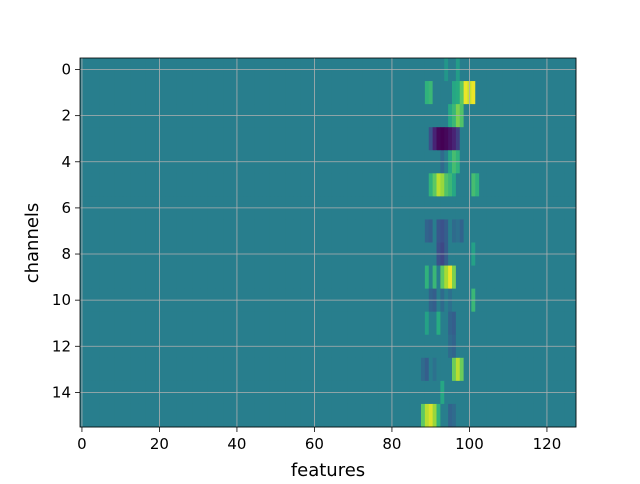  What do you see at coordinates (66, 116) in the screenshot?
I see `y-tick-label: 2` at bounding box center [66, 116].